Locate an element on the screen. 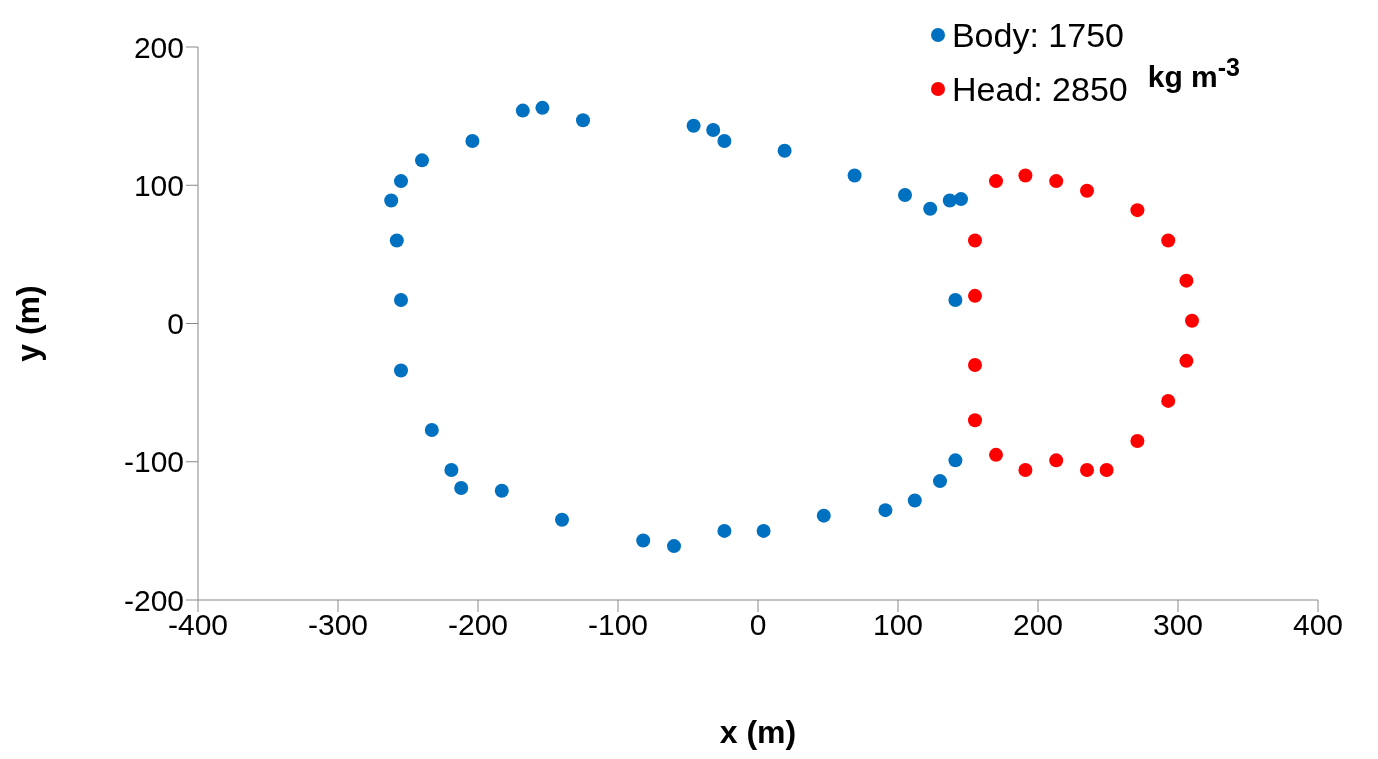 The height and width of the screenshot is (759, 1378). x-tick-label: 0 is located at coordinates (758, 625).